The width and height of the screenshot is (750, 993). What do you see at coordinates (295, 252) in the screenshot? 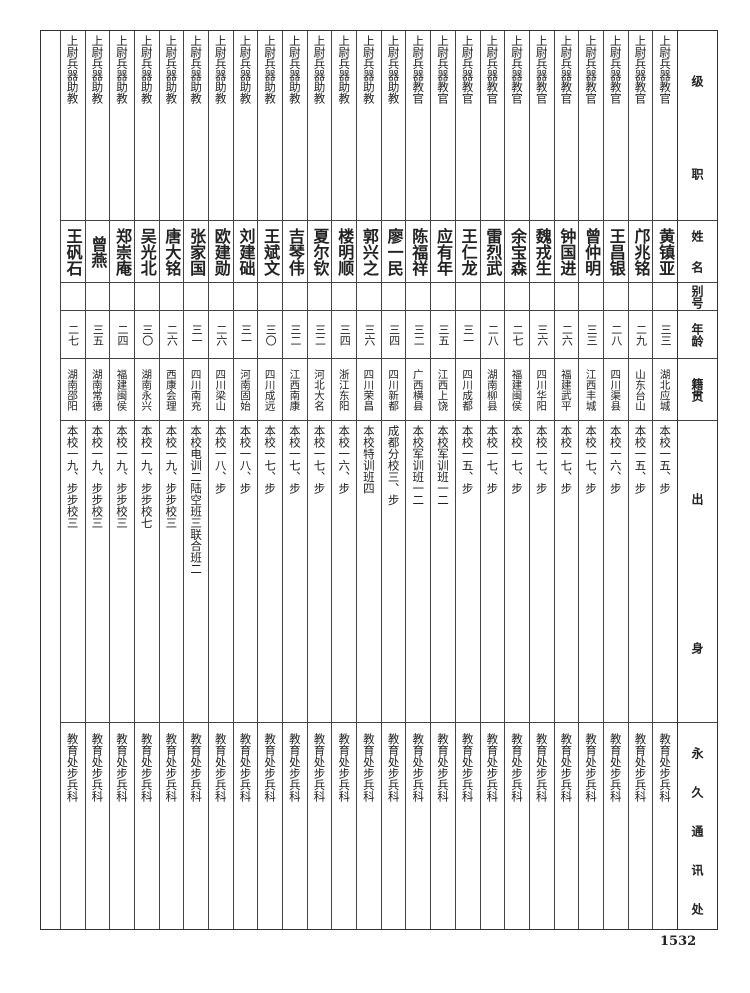
I see `cell-name: 吉琴伟` at bounding box center [295, 252].